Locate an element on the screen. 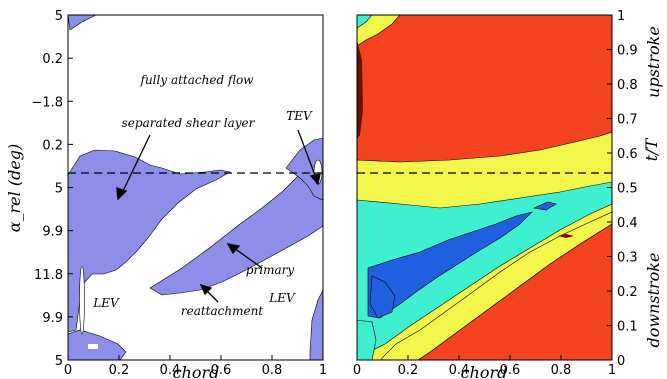 This screenshot has height=379, width=667. annotation-tev: TEV is located at coordinates (299, 116).